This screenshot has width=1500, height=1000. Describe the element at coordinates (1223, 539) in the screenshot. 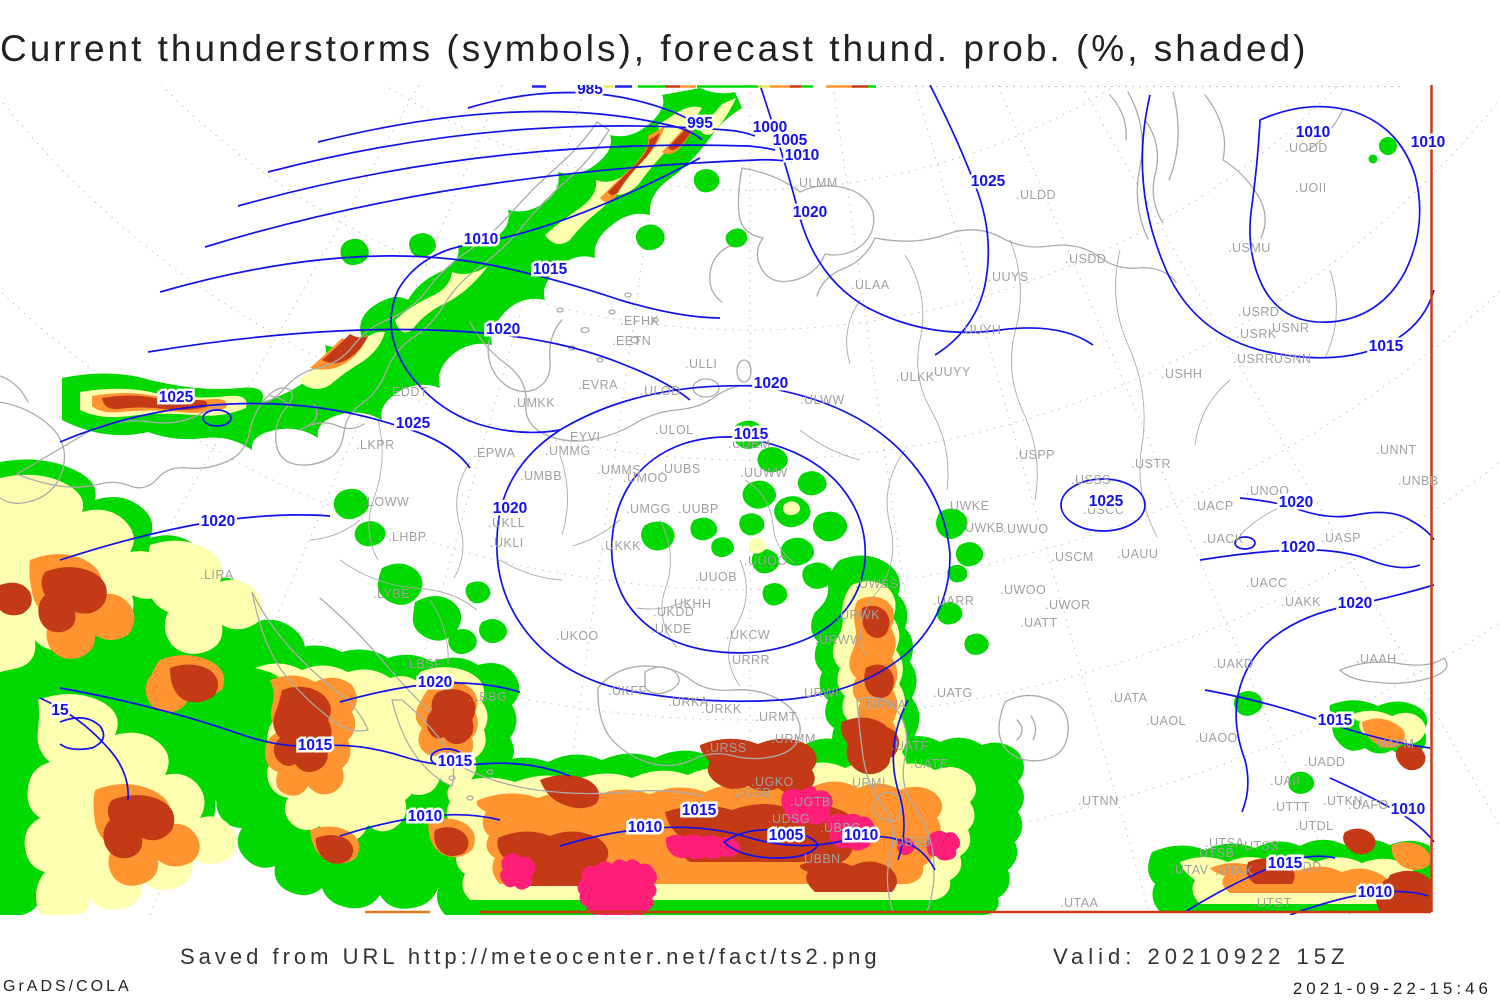

I see `station-label: .UACK` at that location.